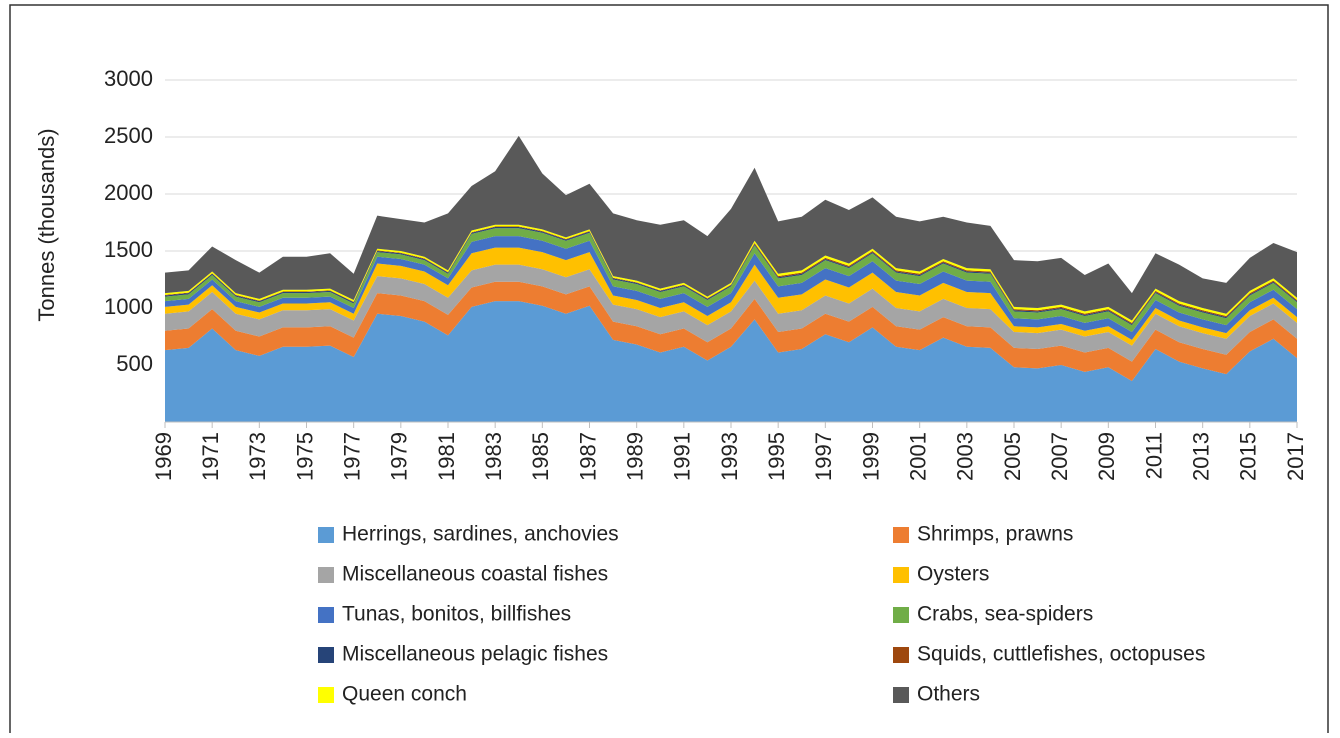 The image size is (1340, 738). I want to click on y-tick-label: 1500, so click(128, 249).